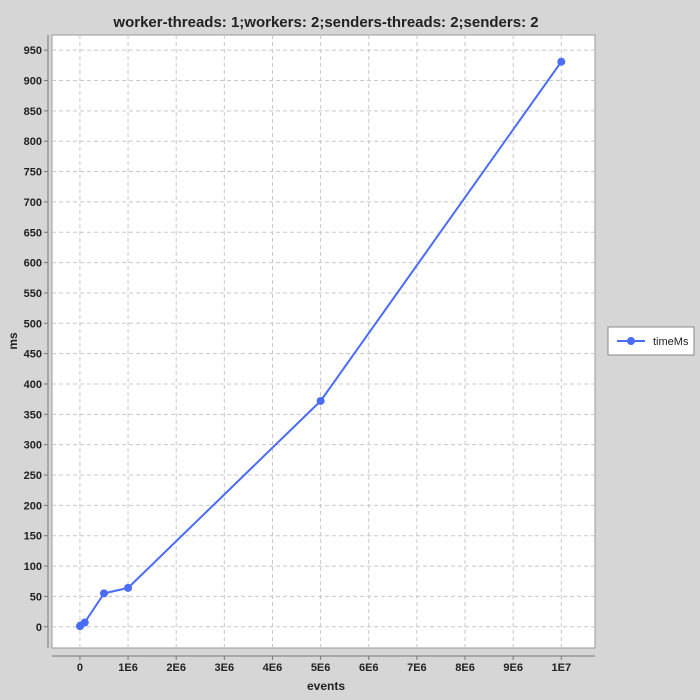 The height and width of the screenshot is (700, 700). Describe the element at coordinates (39, 628) in the screenshot. I see `y-tick-label: 0` at that location.